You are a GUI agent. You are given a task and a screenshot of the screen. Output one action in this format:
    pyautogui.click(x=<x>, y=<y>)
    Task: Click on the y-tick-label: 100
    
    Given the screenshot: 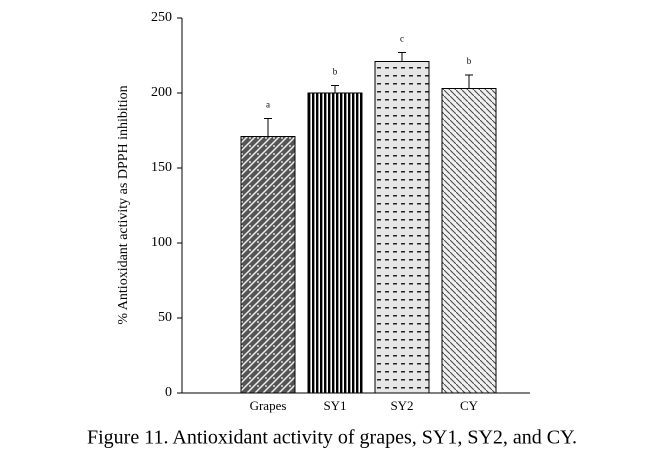 What is the action you would take?
    pyautogui.click(x=161, y=242)
    